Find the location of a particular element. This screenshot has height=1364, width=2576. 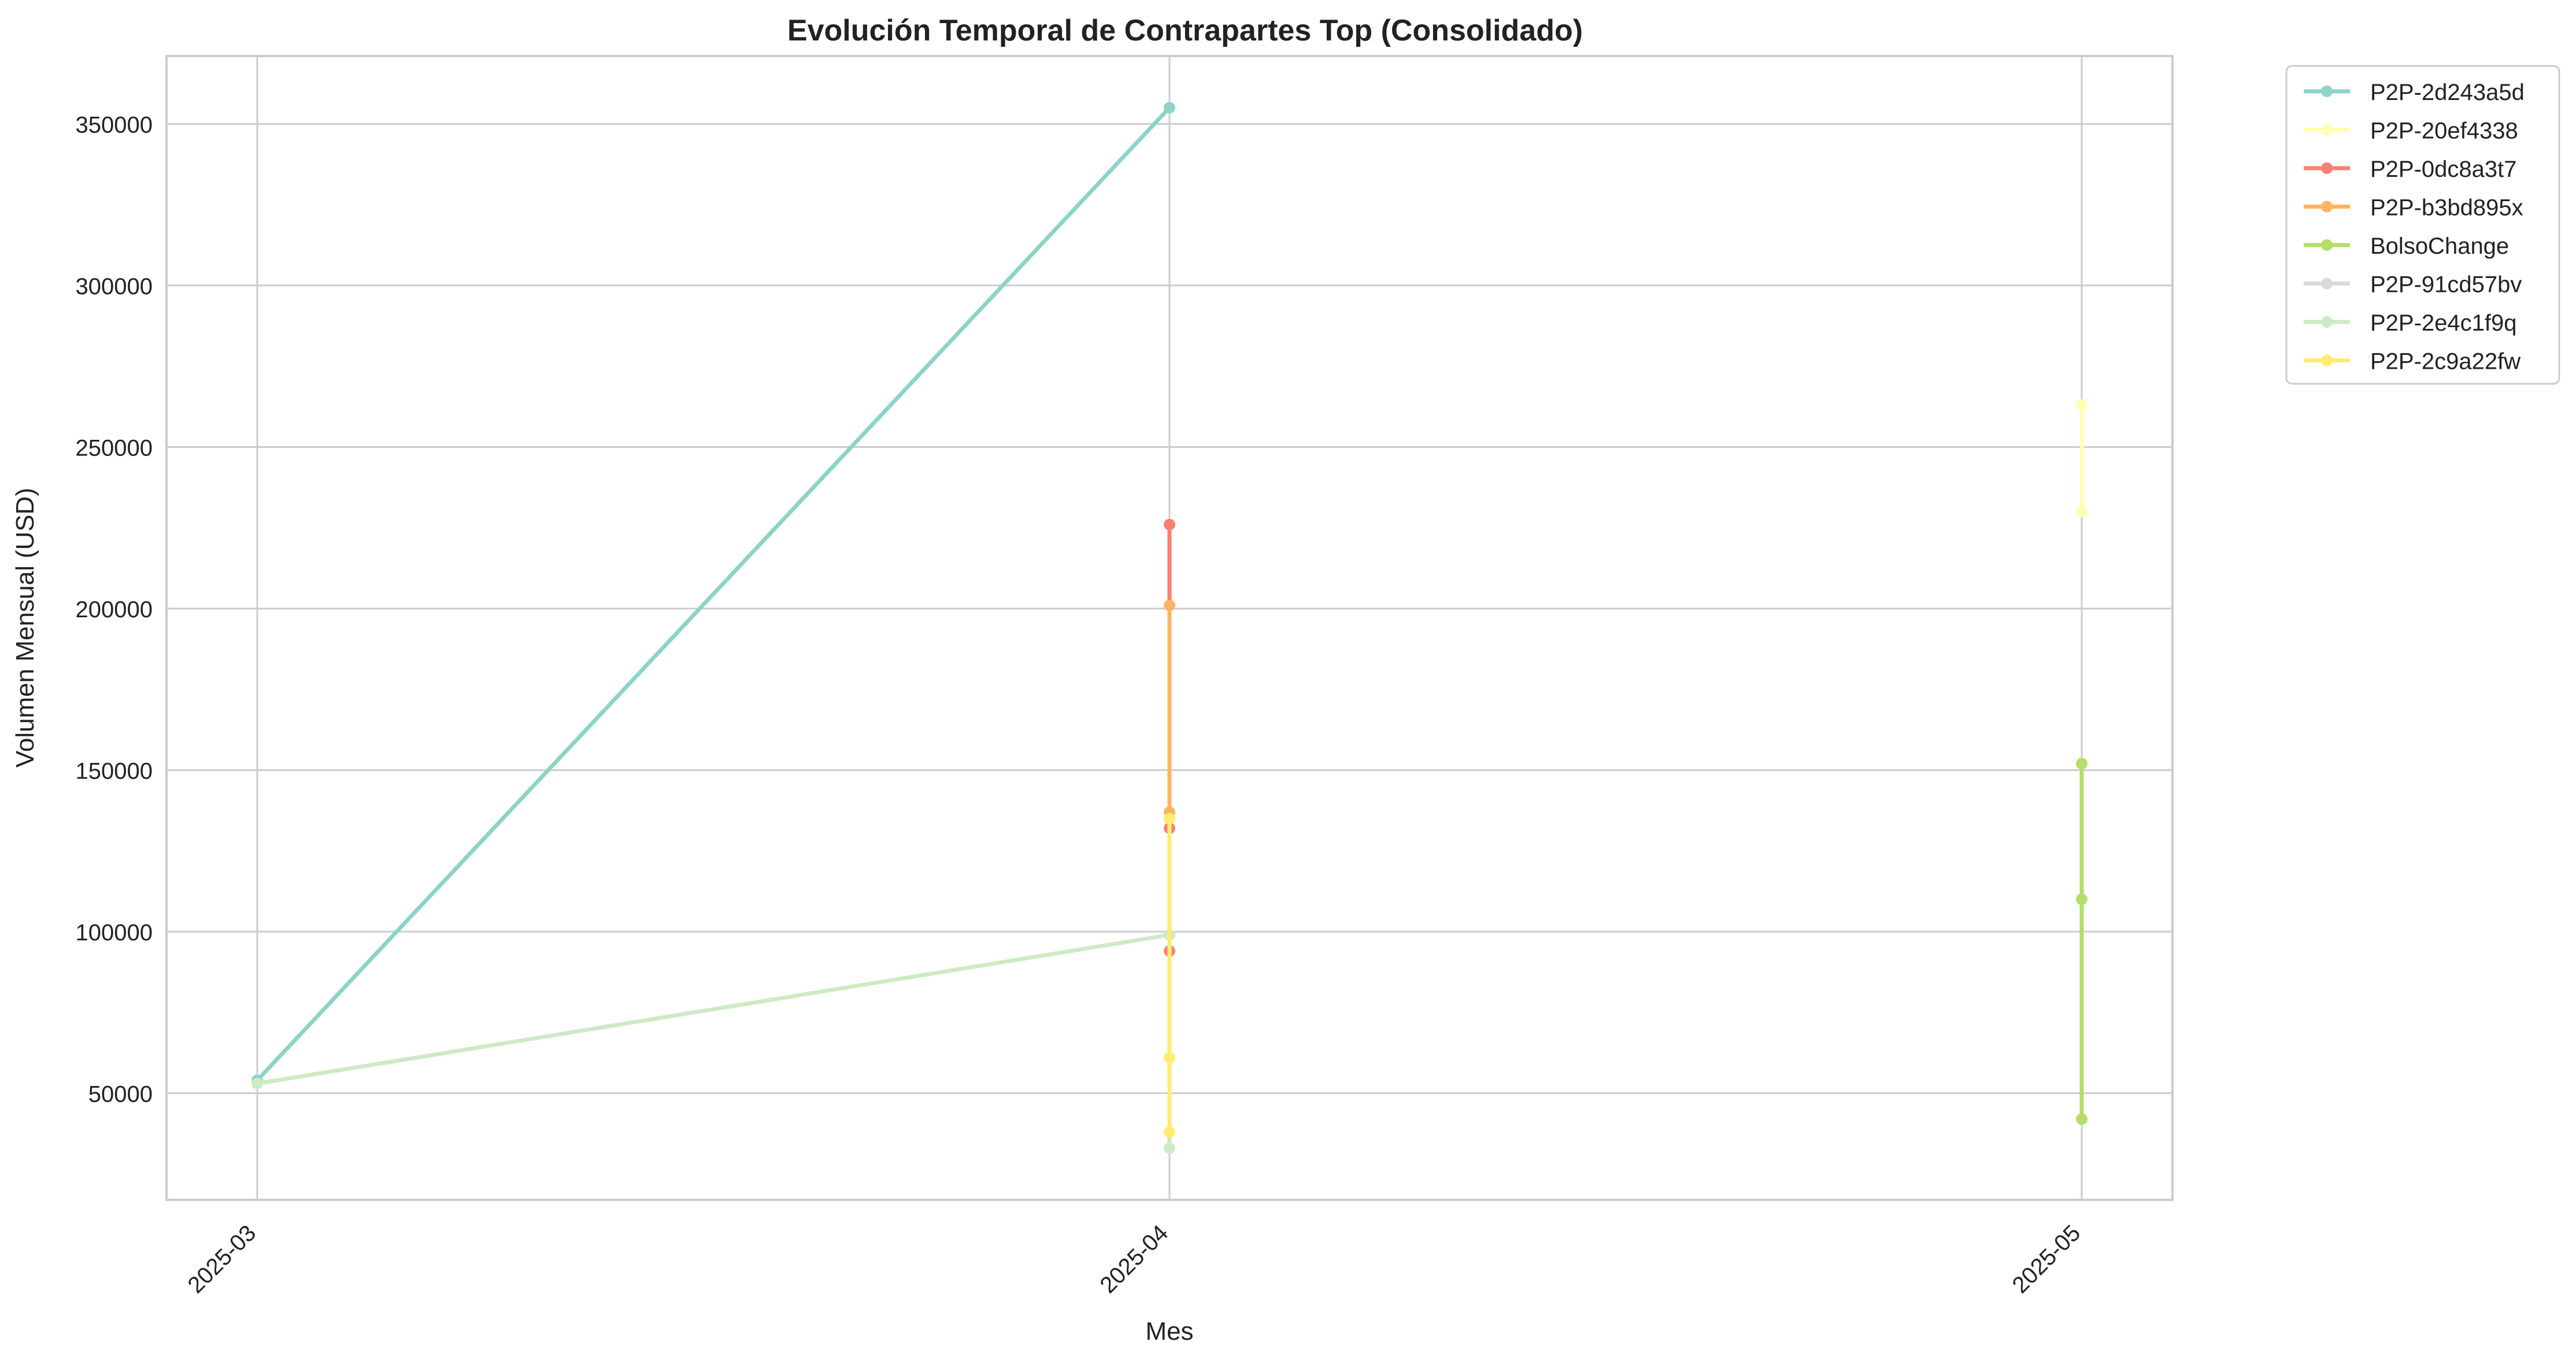

legend-label: P2P-2e4c1f9q is located at coordinates (2444, 323).